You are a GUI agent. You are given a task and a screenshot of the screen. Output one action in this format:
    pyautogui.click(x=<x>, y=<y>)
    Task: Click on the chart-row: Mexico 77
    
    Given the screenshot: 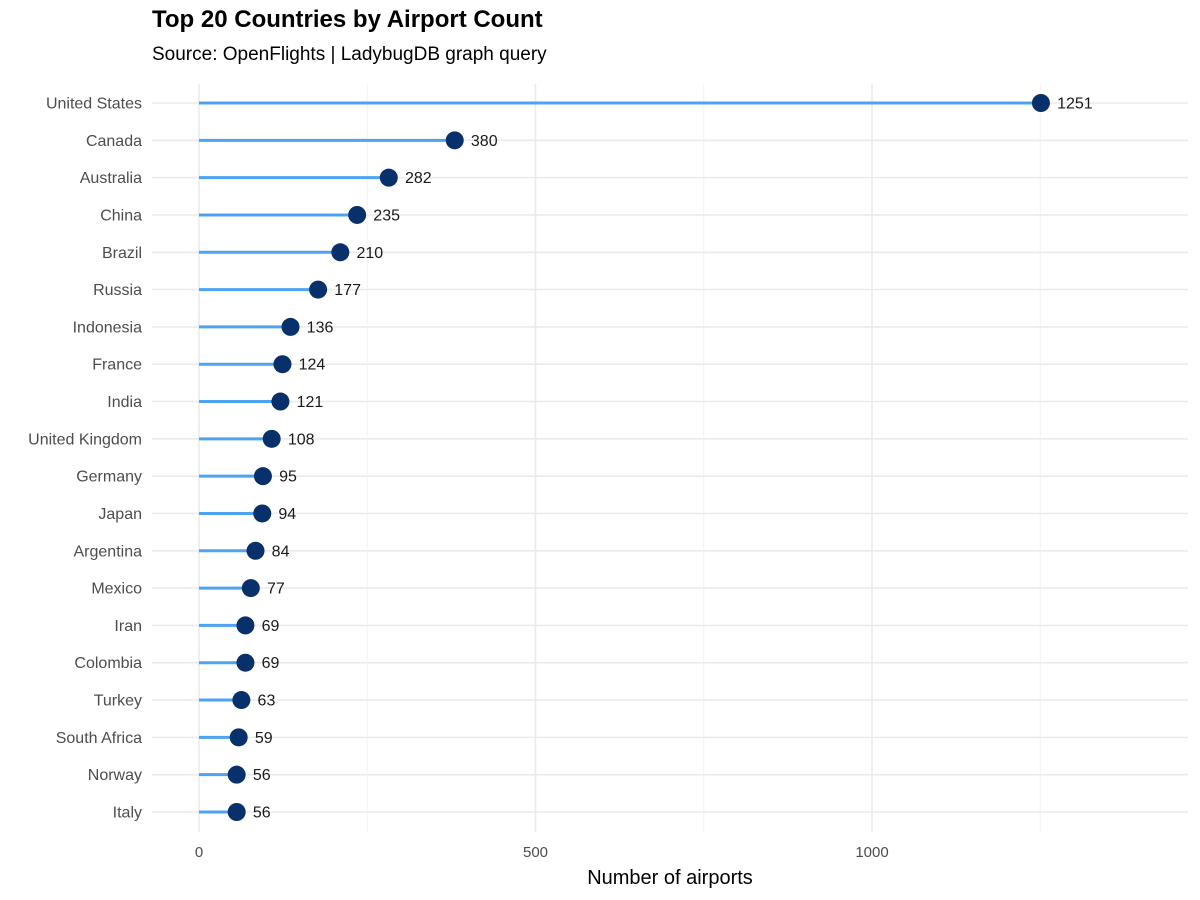 What is the action you would take?
    pyautogui.click(x=188, y=588)
    